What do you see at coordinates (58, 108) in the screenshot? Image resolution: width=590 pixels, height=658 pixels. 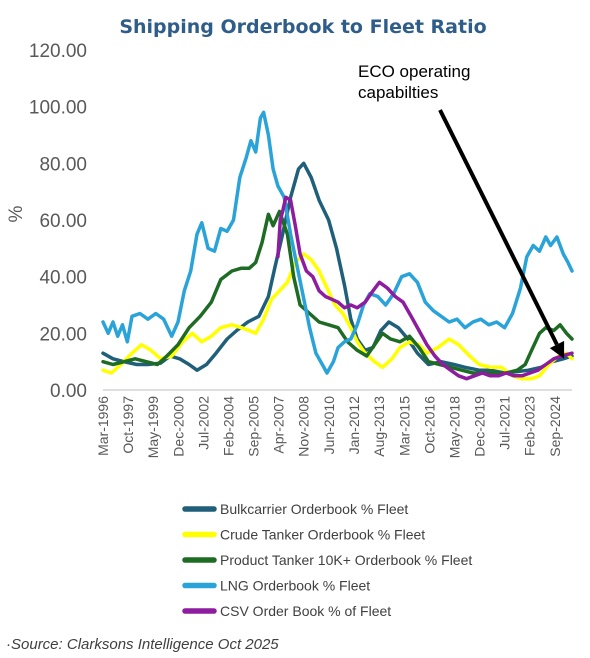 I see `y-tick-label: 100.00` at bounding box center [58, 108].